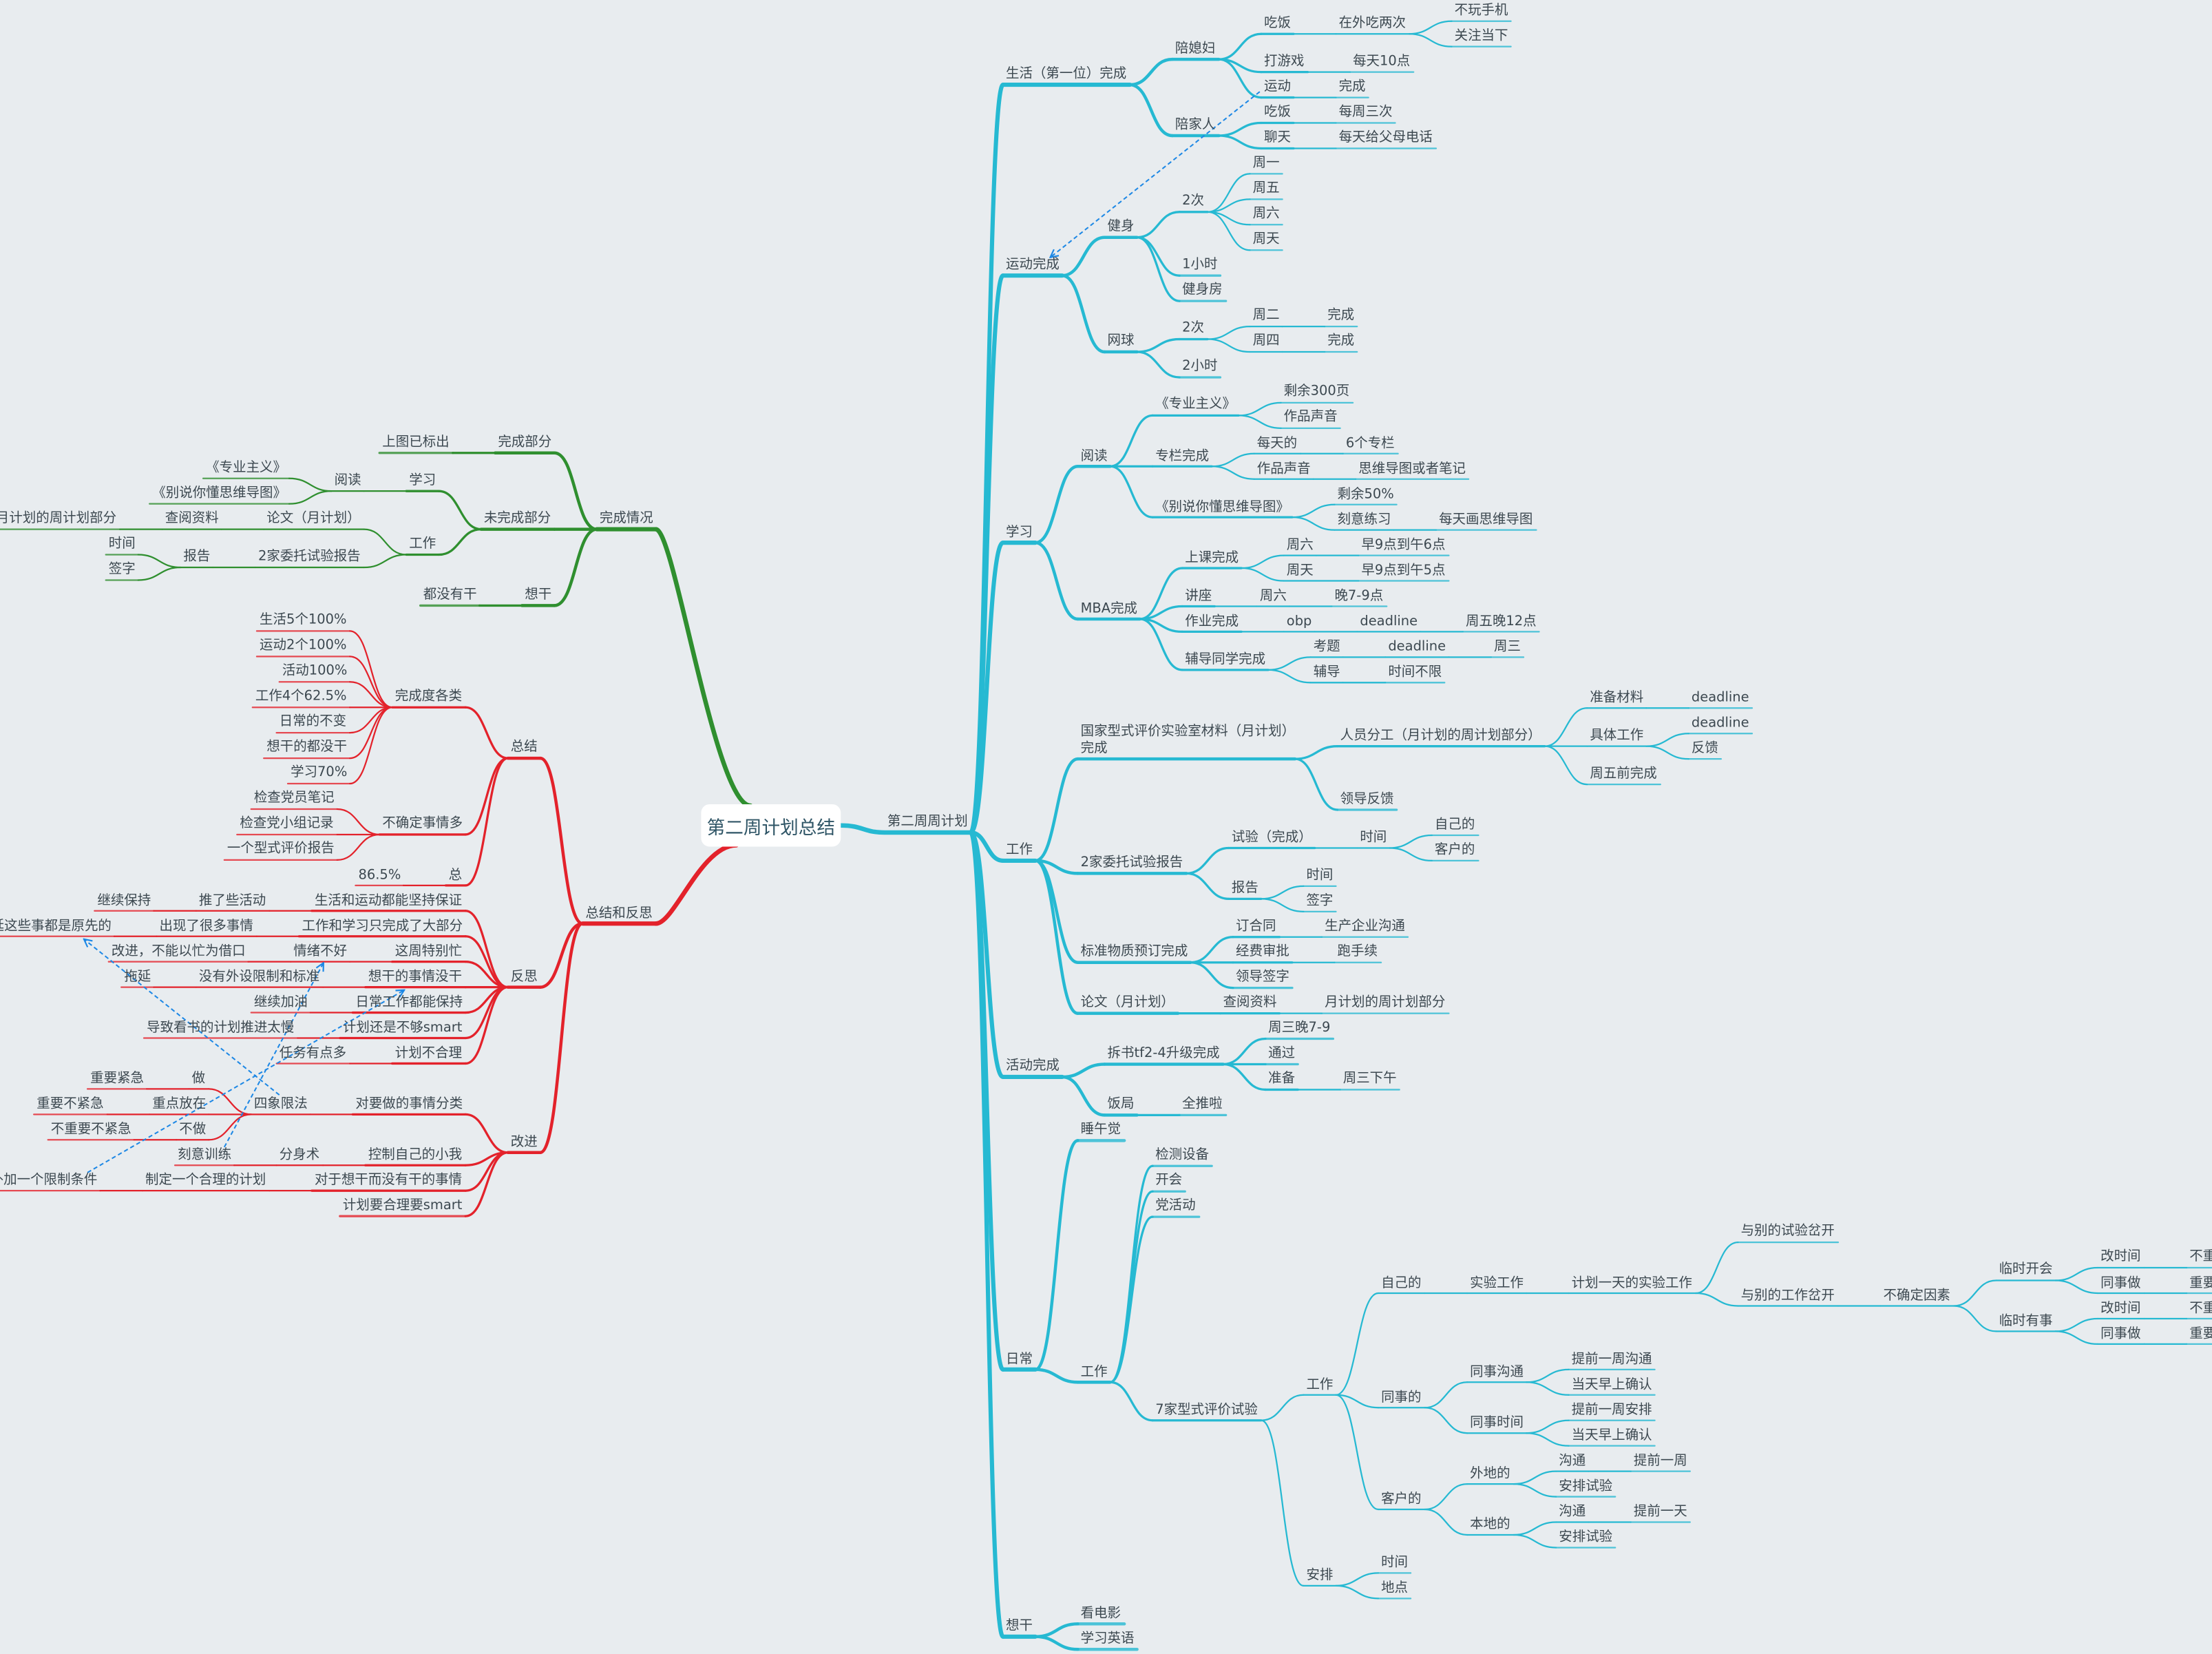 The width and height of the screenshot is (2212, 1654). What do you see at coordinates (320, 951) in the screenshot?
I see `topic-node: 情绪不好` at bounding box center [320, 951].